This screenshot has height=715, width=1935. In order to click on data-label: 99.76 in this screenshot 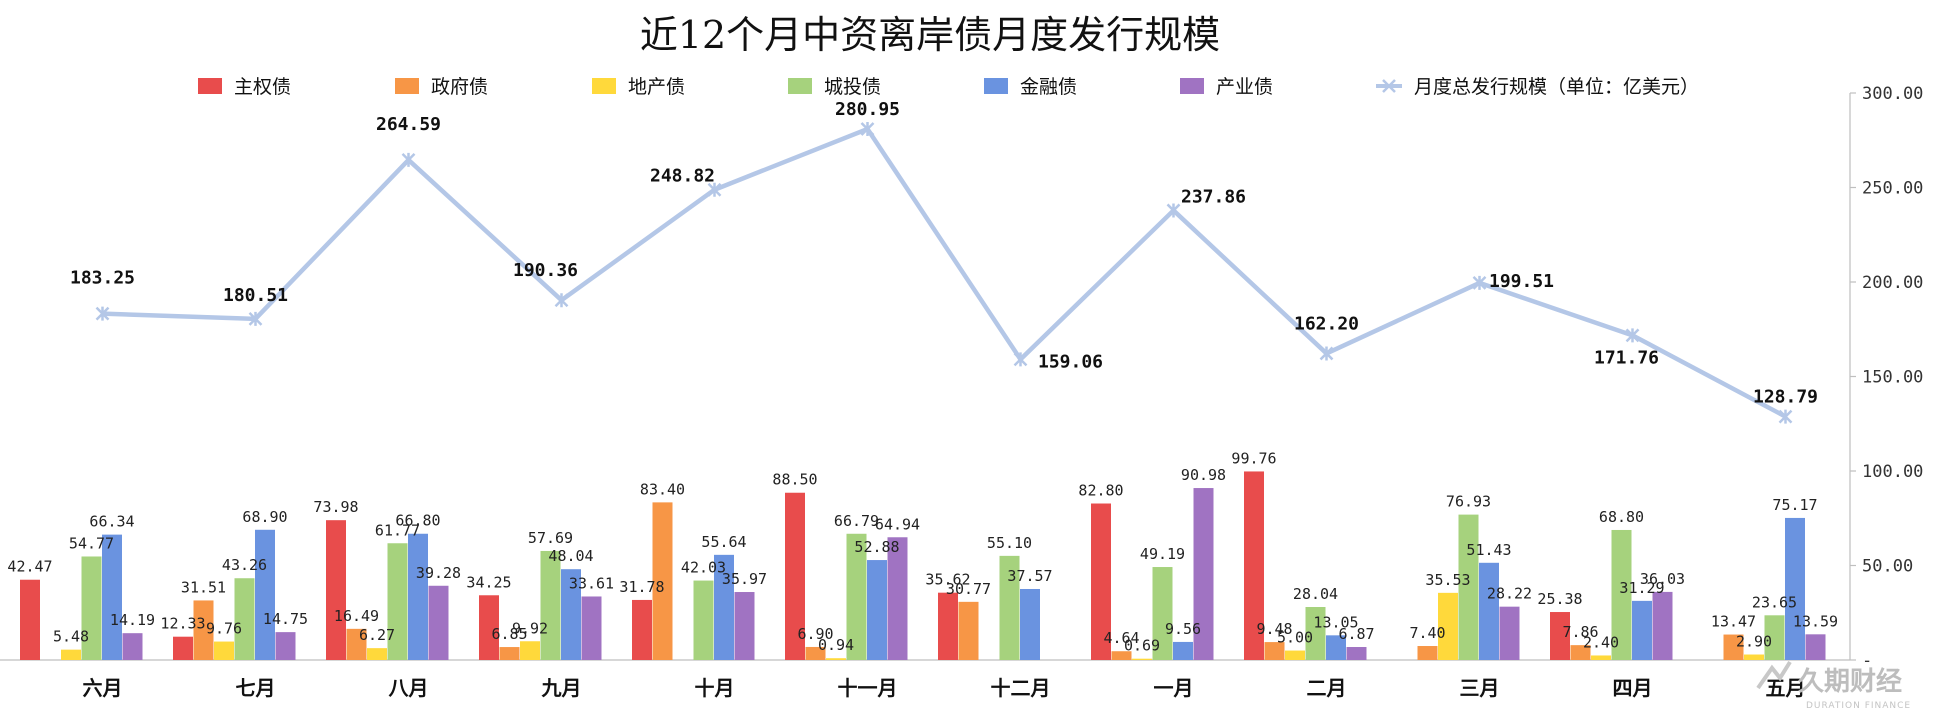, I will do `click(1253, 458)`.